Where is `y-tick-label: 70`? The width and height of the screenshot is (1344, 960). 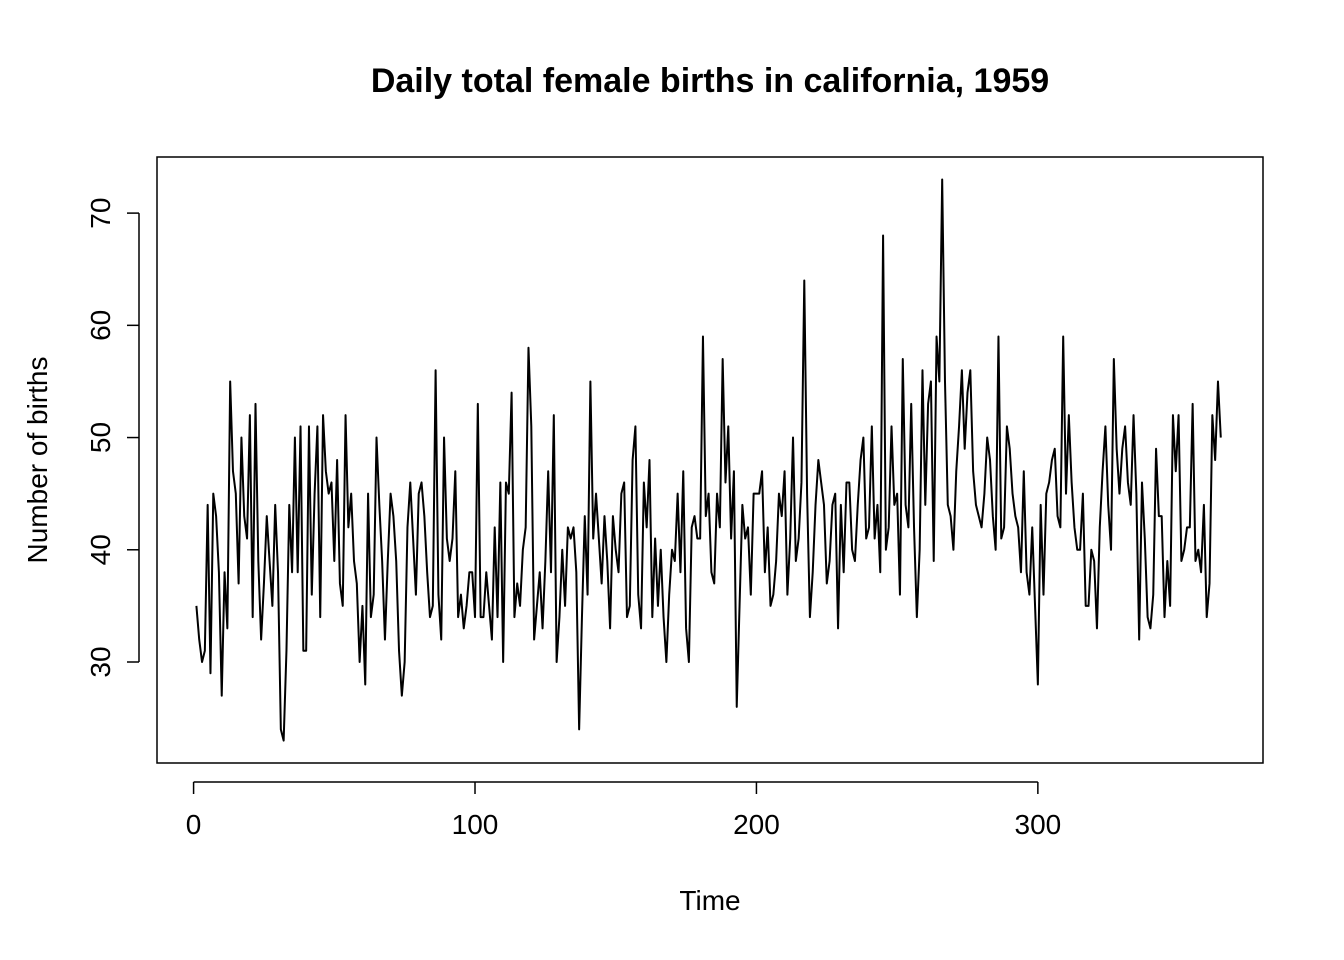 y-tick-label: 70 is located at coordinates (100, 213).